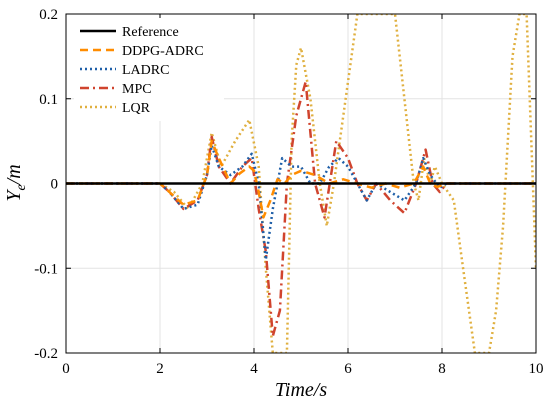 The height and width of the screenshot is (408, 550). What do you see at coordinates (136, 108) in the screenshot?
I see `legend-label: LQR` at bounding box center [136, 108].